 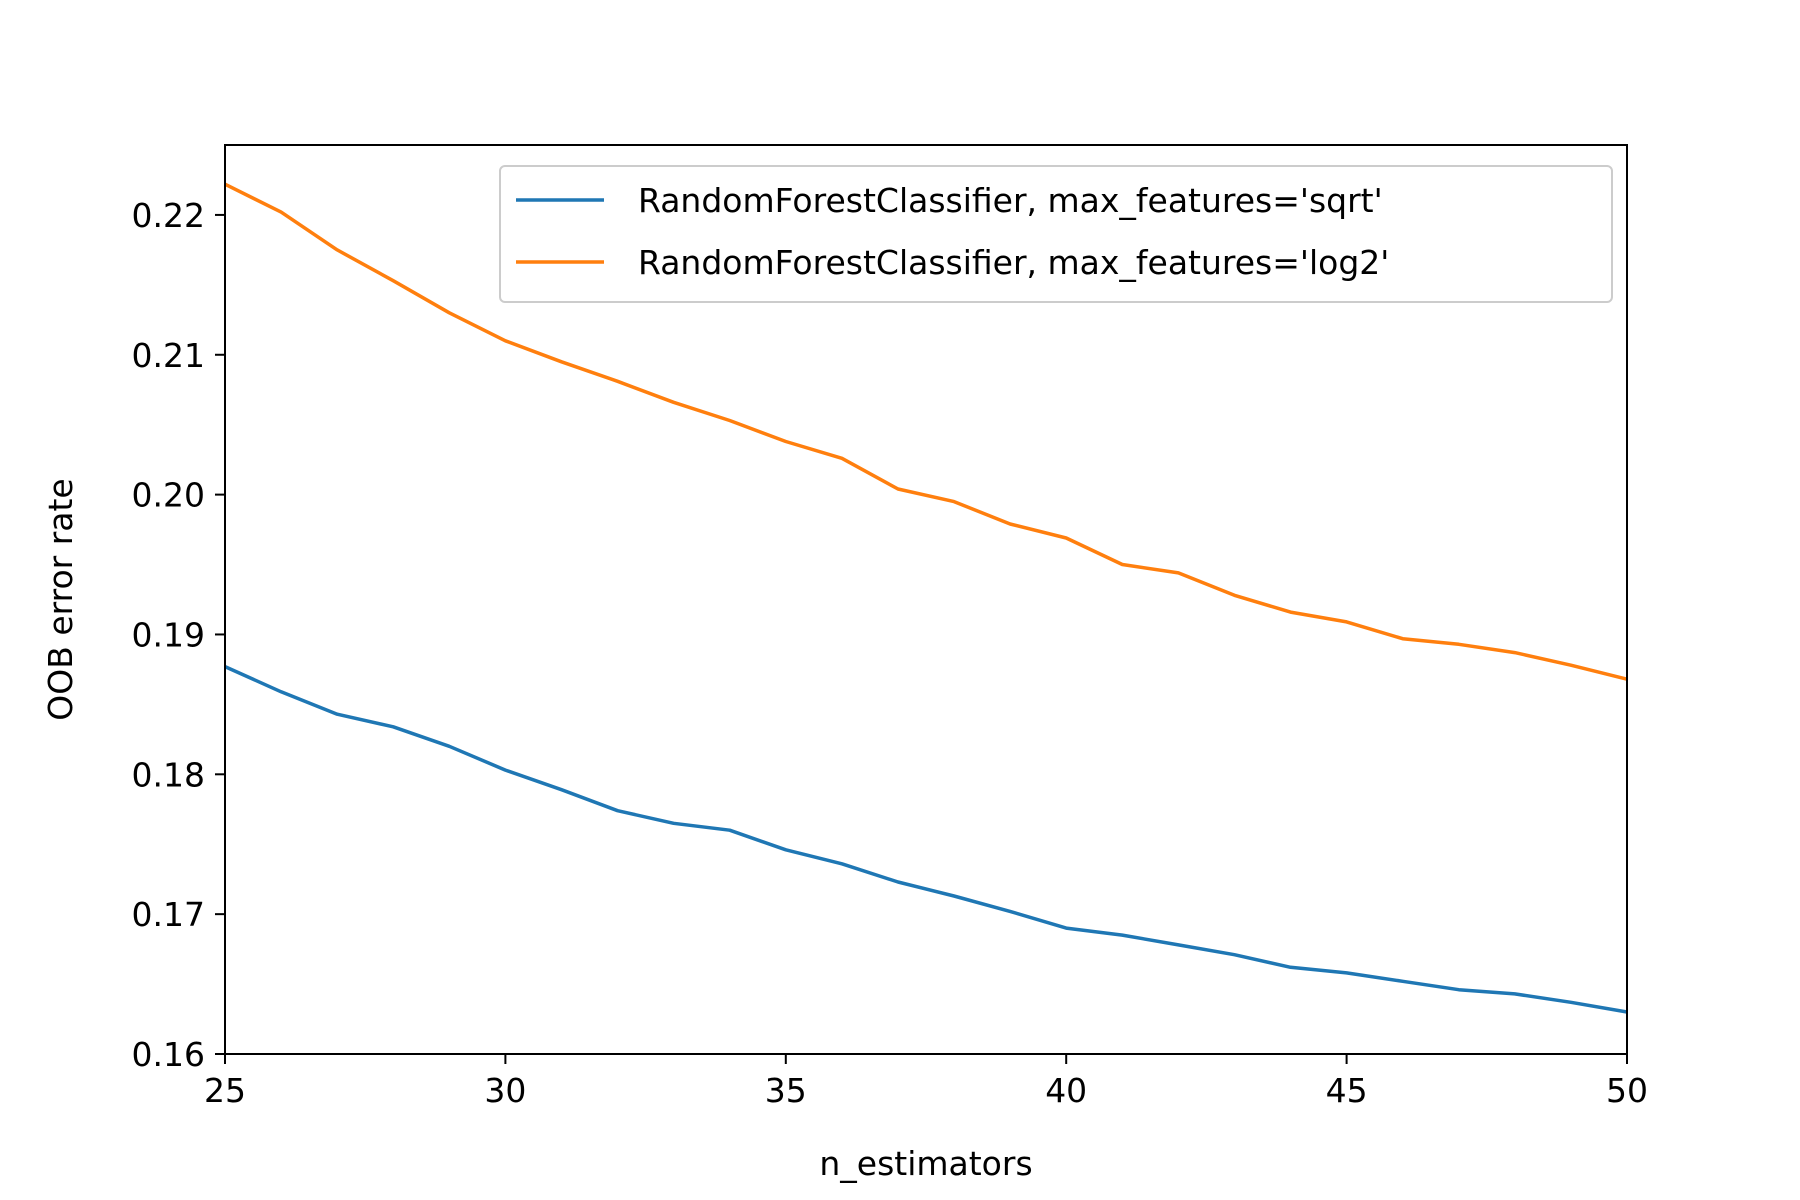 What do you see at coordinates (168, 355) in the screenshot?
I see `y-tick-label: 0.21` at bounding box center [168, 355].